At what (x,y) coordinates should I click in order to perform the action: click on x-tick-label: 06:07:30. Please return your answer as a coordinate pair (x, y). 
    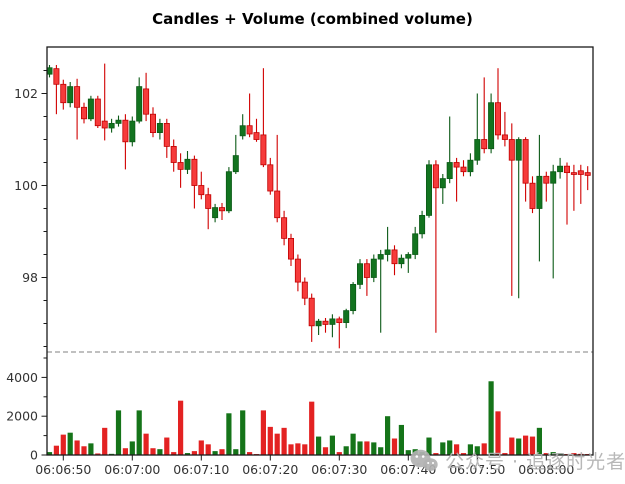
    Looking at the image, I should click on (339, 469).